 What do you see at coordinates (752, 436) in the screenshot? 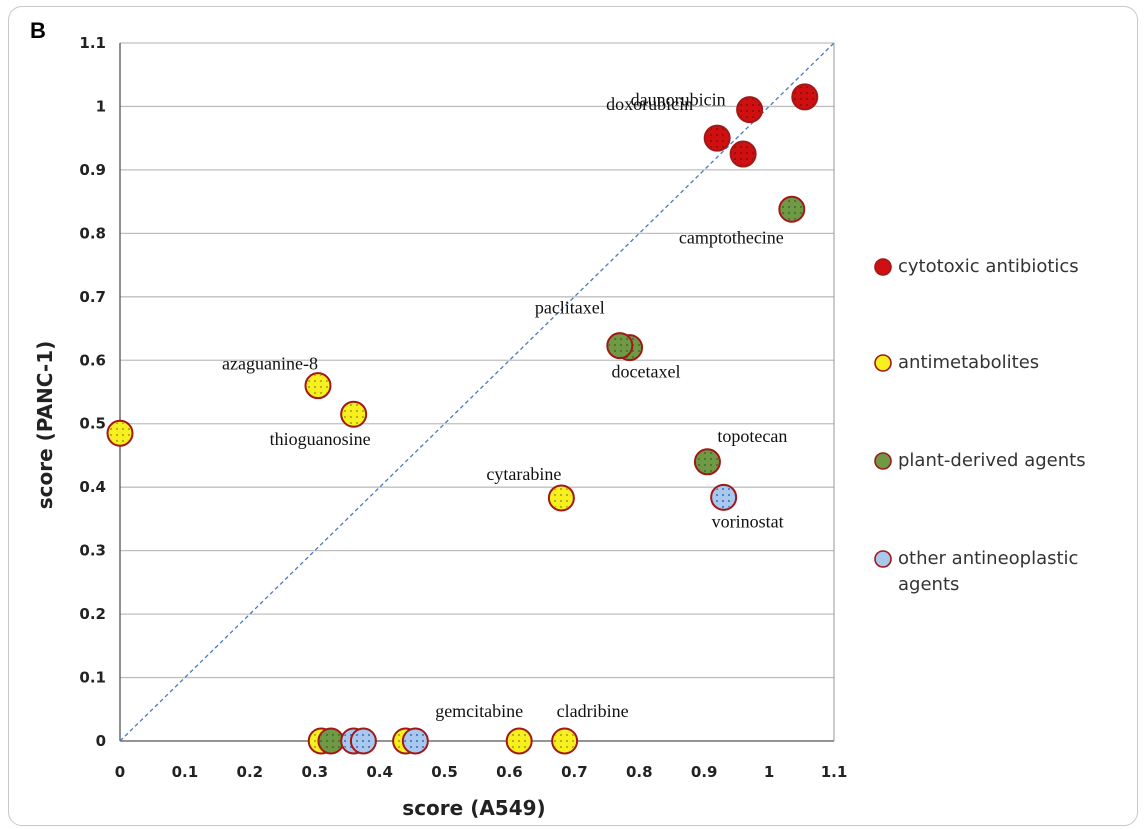
I see `point-label: topotecan` at bounding box center [752, 436].